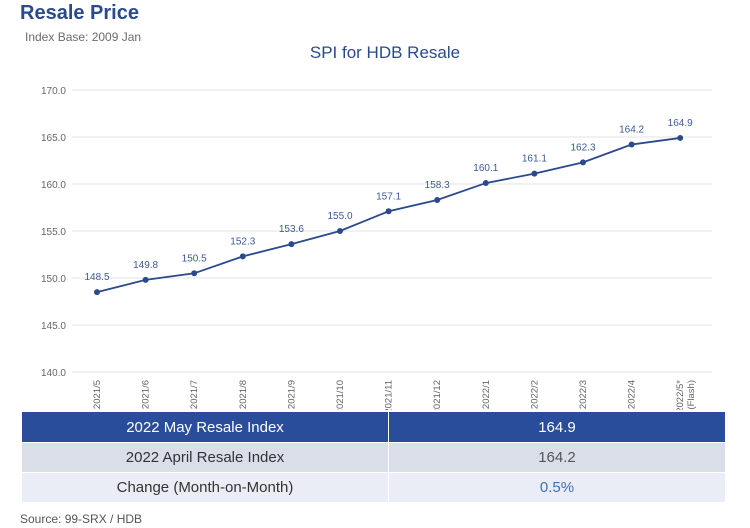  What do you see at coordinates (385, 52) in the screenshot?
I see `chart-title: SPI for HDB Resale` at bounding box center [385, 52].